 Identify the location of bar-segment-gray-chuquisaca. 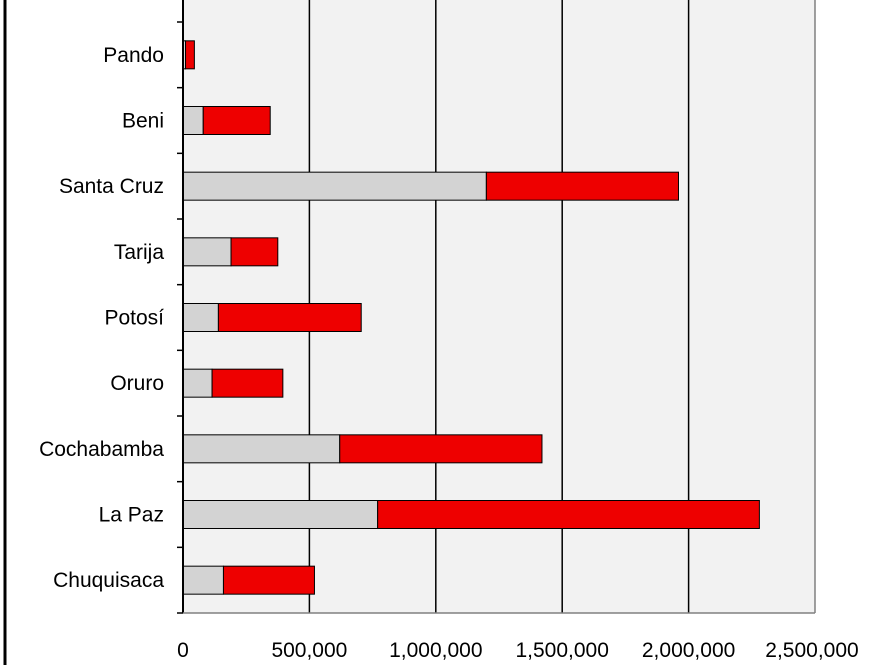
(203, 580).